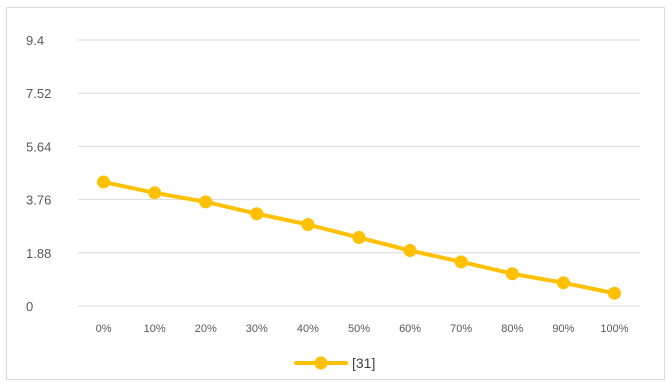  What do you see at coordinates (257, 329) in the screenshot?
I see `x-tick-label: 30%` at bounding box center [257, 329].